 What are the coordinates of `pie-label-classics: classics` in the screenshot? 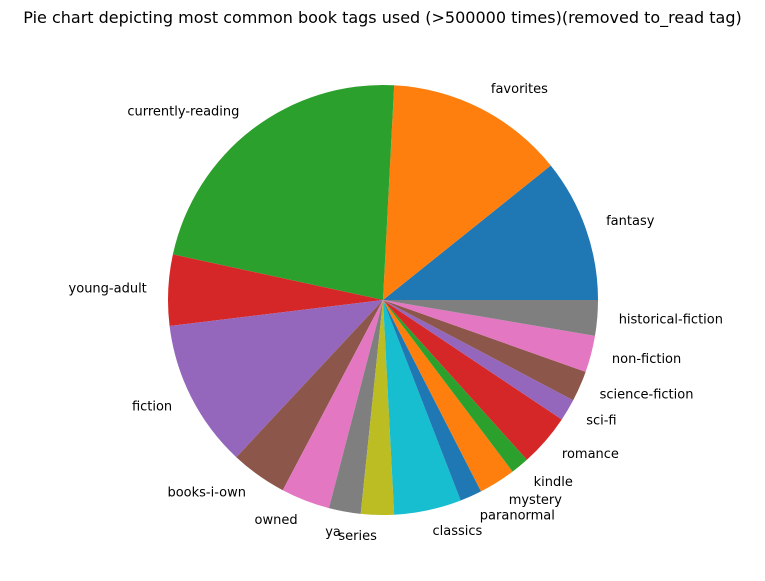 It's located at (458, 531).